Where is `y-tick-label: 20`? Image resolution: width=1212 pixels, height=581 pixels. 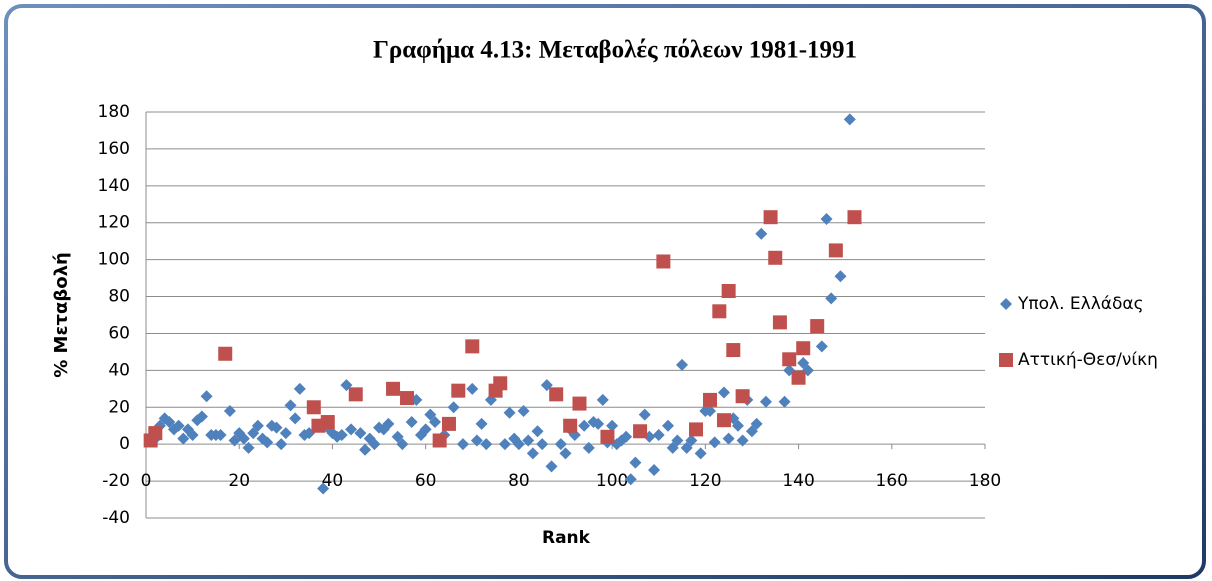 y-tick-label: 20 is located at coordinates (119, 407).